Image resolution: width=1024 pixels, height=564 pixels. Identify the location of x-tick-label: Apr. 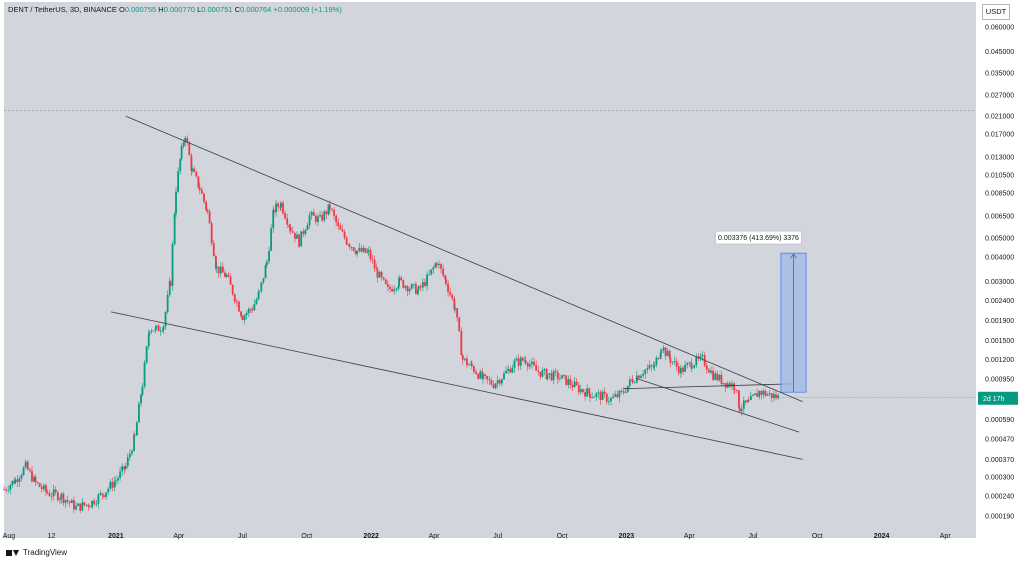
(946, 536).